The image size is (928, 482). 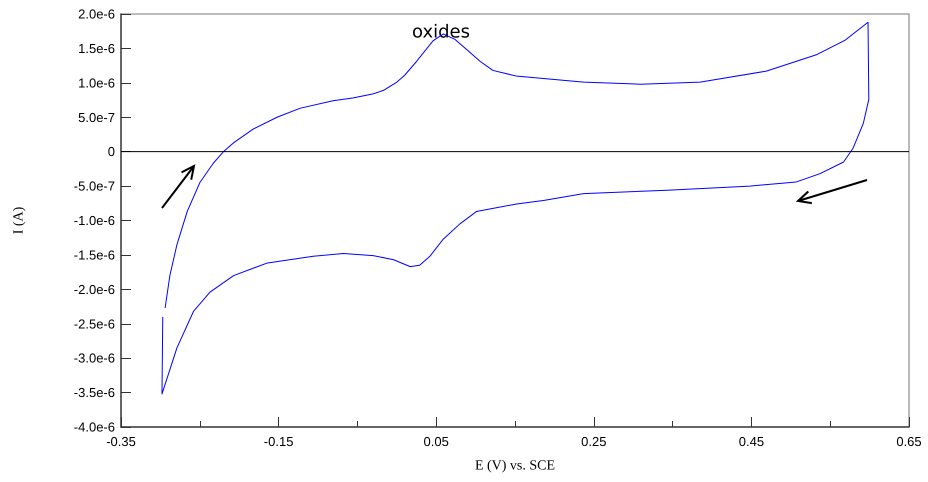 What do you see at coordinates (96, 48) in the screenshot?
I see `y-tick-label: 1.5e-6` at bounding box center [96, 48].